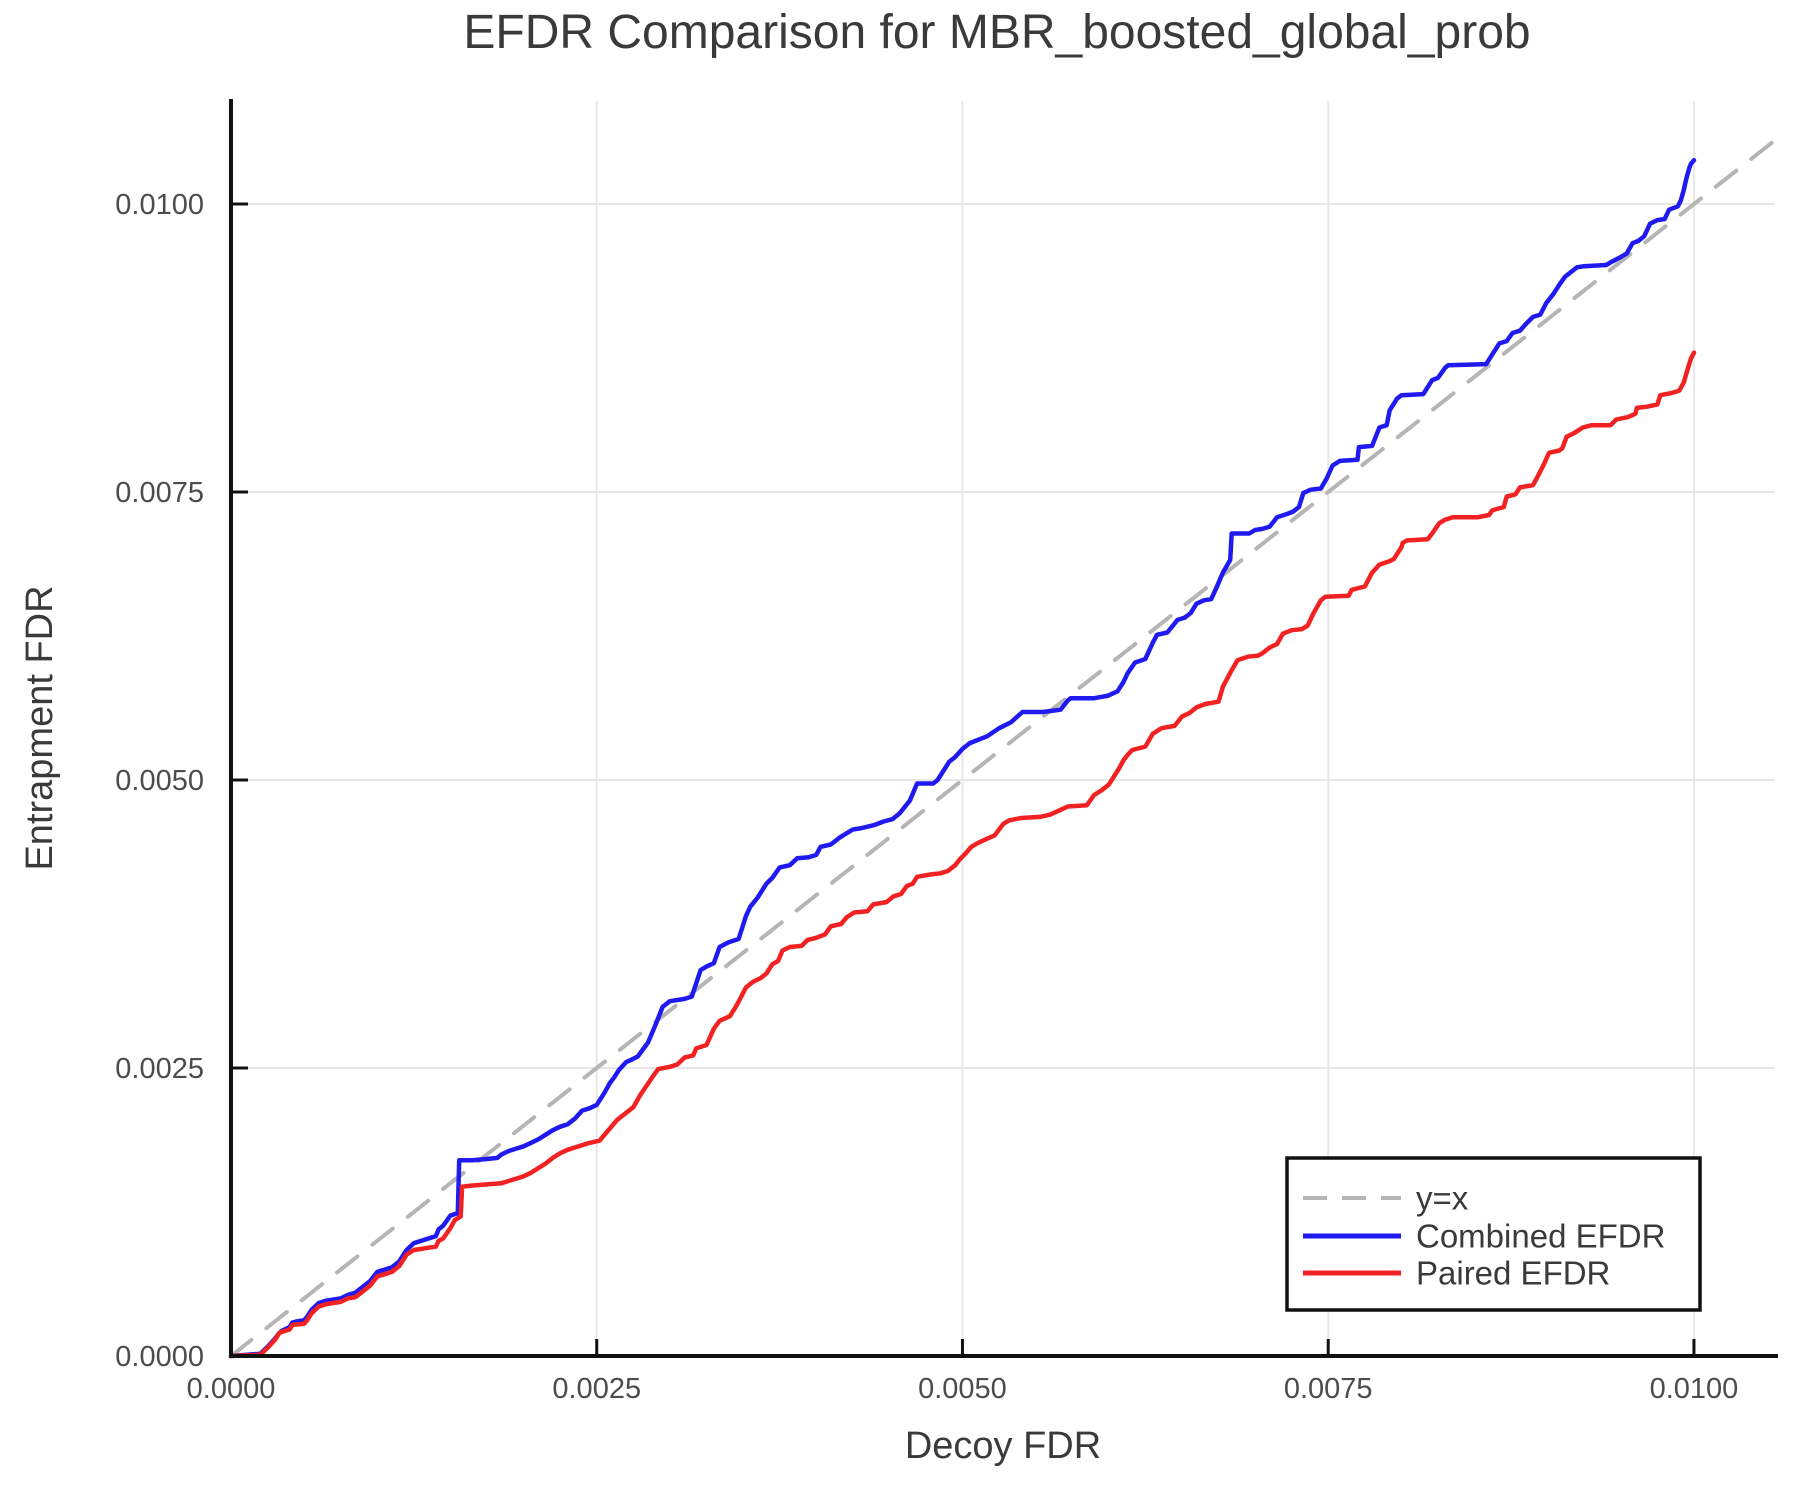 This screenshot has height=1500, width=1800. What do you see at coordinates (1540, 1236) in the screenshot?
I see `legend-label-combined: Combined EFDR` at bounding box center [1540, 1236].